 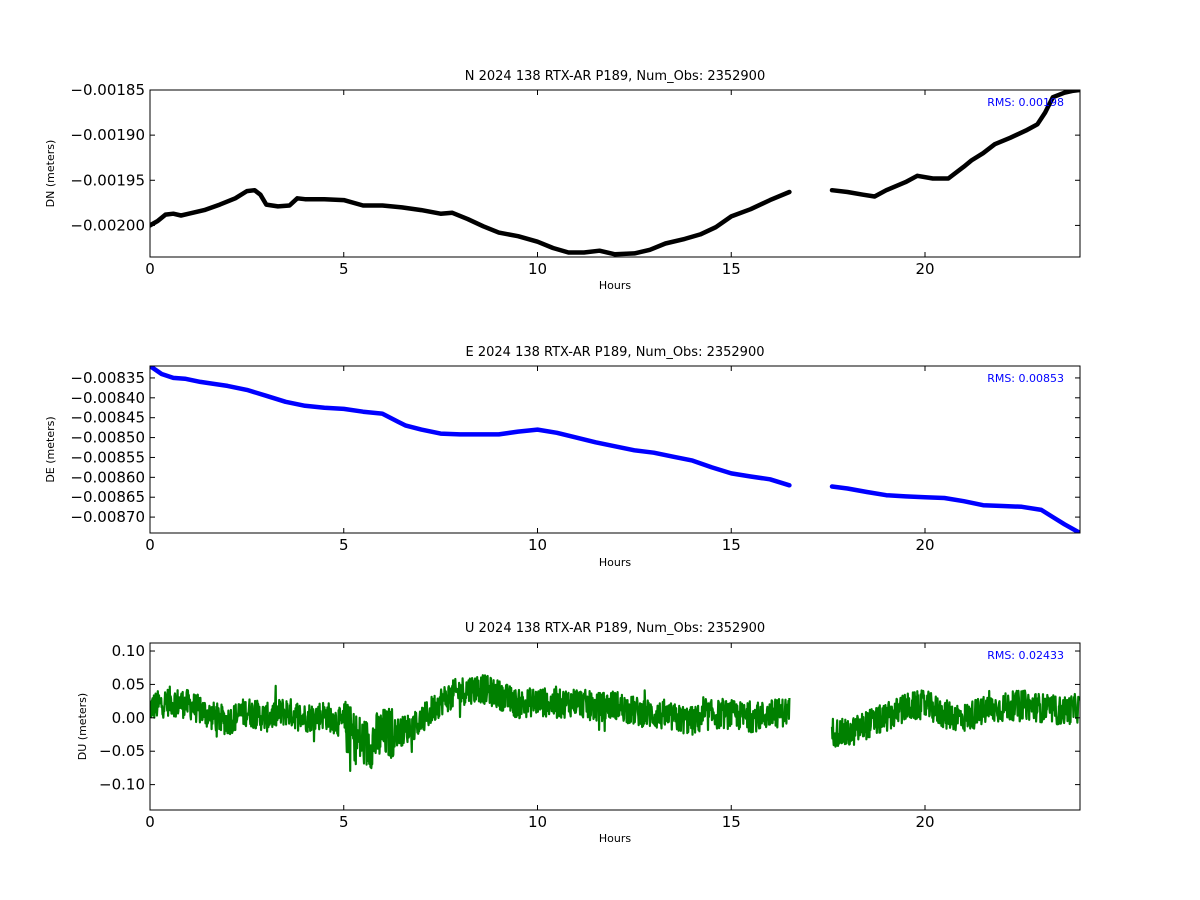 I want to click on y-axis: −0.00185 −0.00190 −0.00195 −0.00200, so click(x=575, y=157).